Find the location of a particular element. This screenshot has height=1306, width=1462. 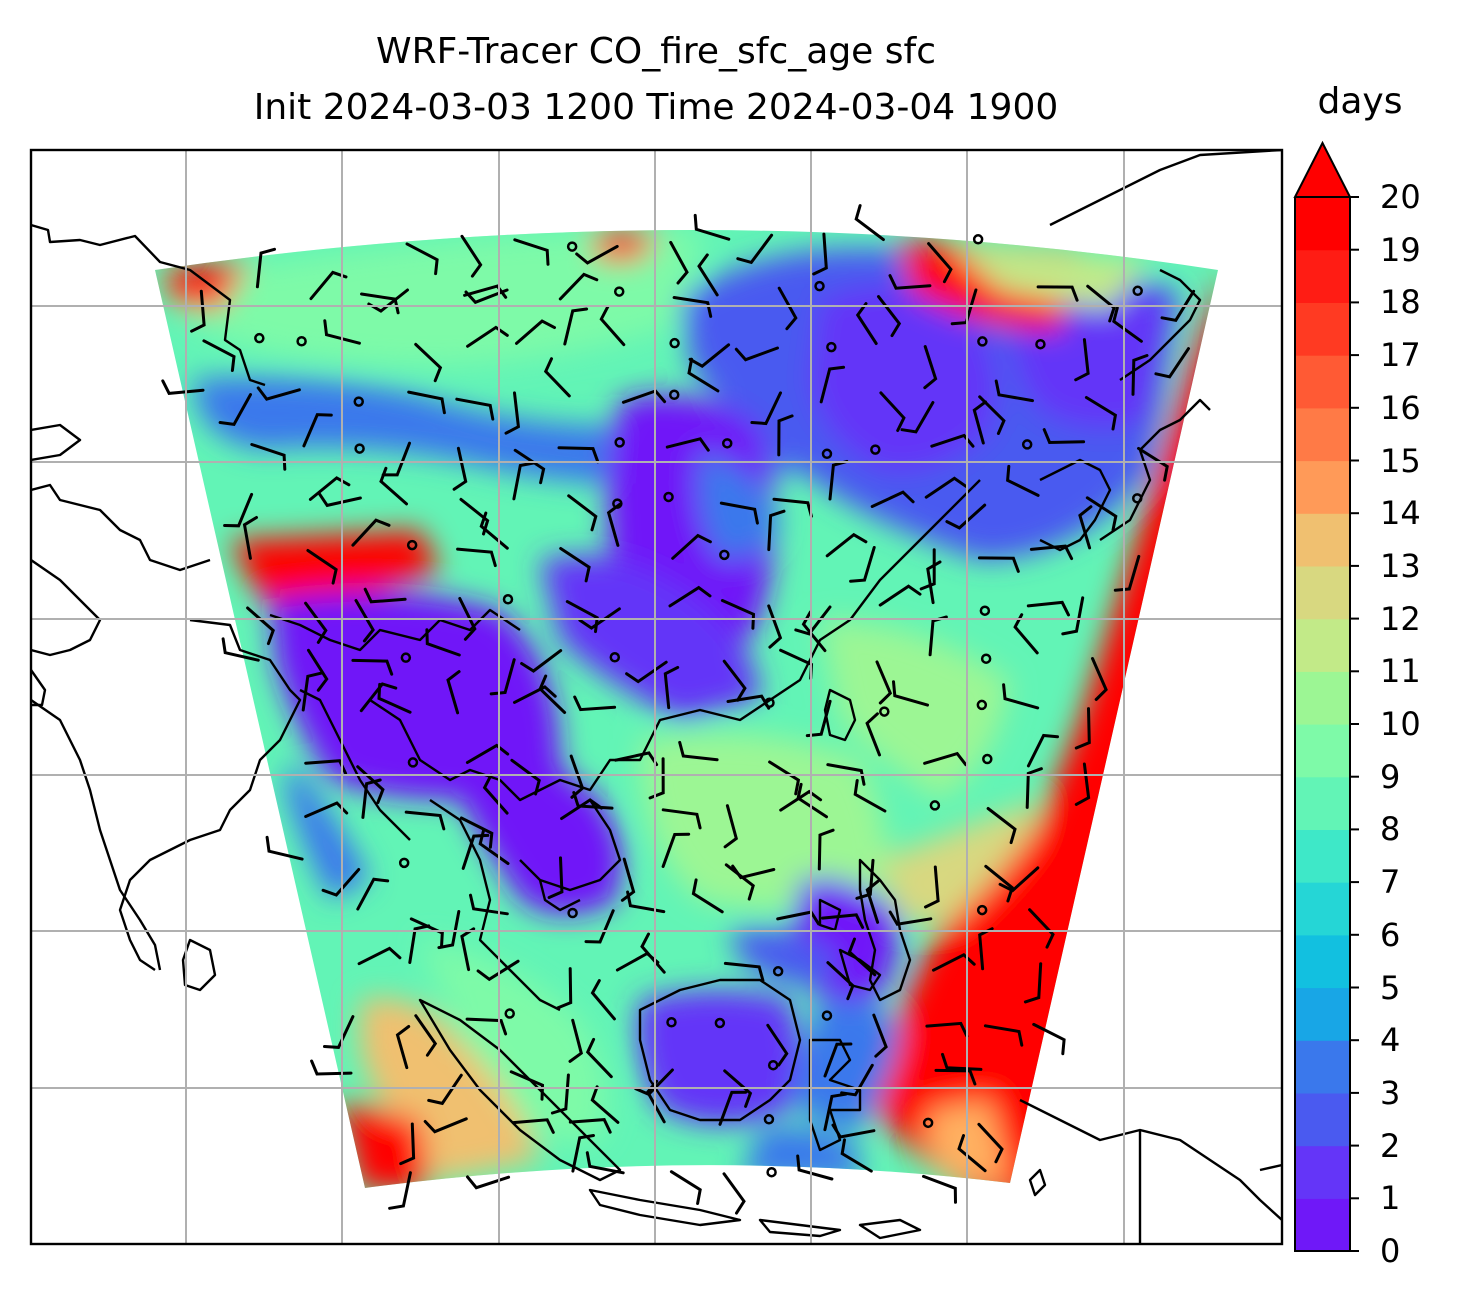

colorbar-tick-label: 10 is located at coordinates (1400, 724).